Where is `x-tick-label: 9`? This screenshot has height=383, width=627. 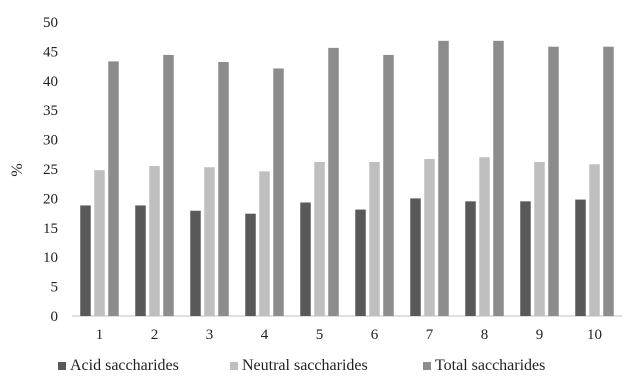 x-tick-label: 9 is located at coordinates (540, 335).